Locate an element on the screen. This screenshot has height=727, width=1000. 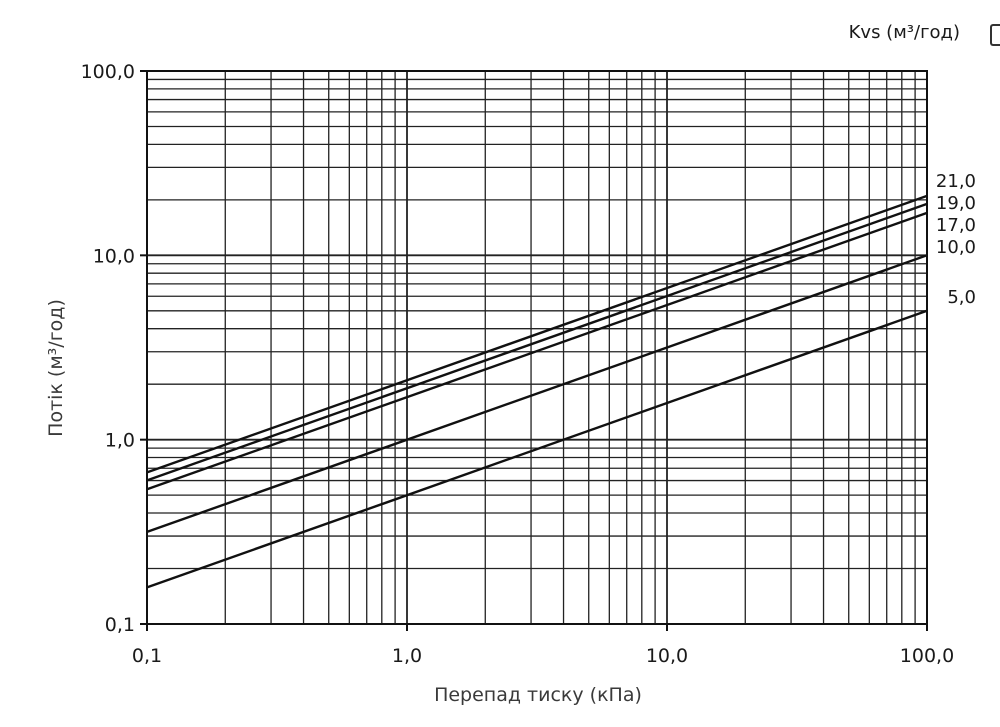
series-label-kvs-21: 21,0 is located at coordinates (956, 181).